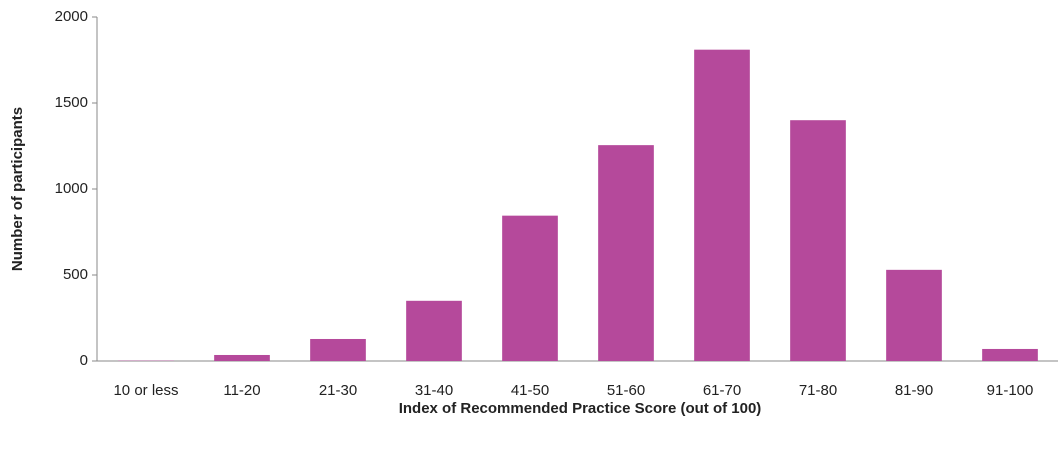 Image resolution: width=1059 pixels, height=449 pixels. What do you see at coordinates (241, 390) in the screenshot?
I see `x-tick-label: 11-20` at bounding box center [241, 390].